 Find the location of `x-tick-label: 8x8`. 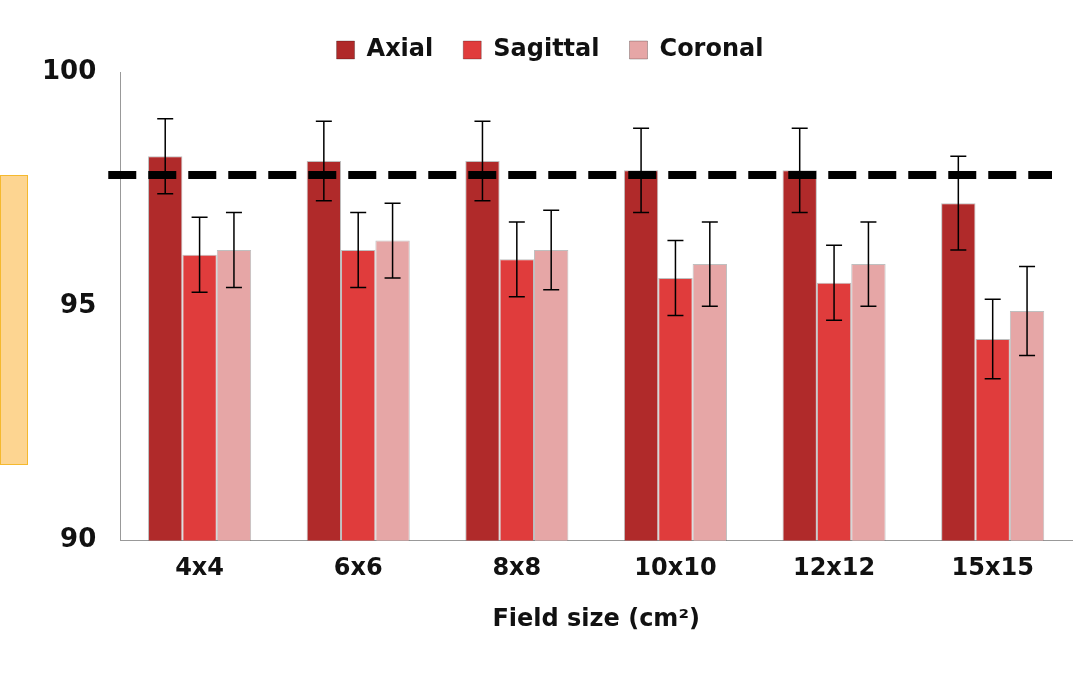

x-tick-label: 8x8 is located at coordinates (517, 567).